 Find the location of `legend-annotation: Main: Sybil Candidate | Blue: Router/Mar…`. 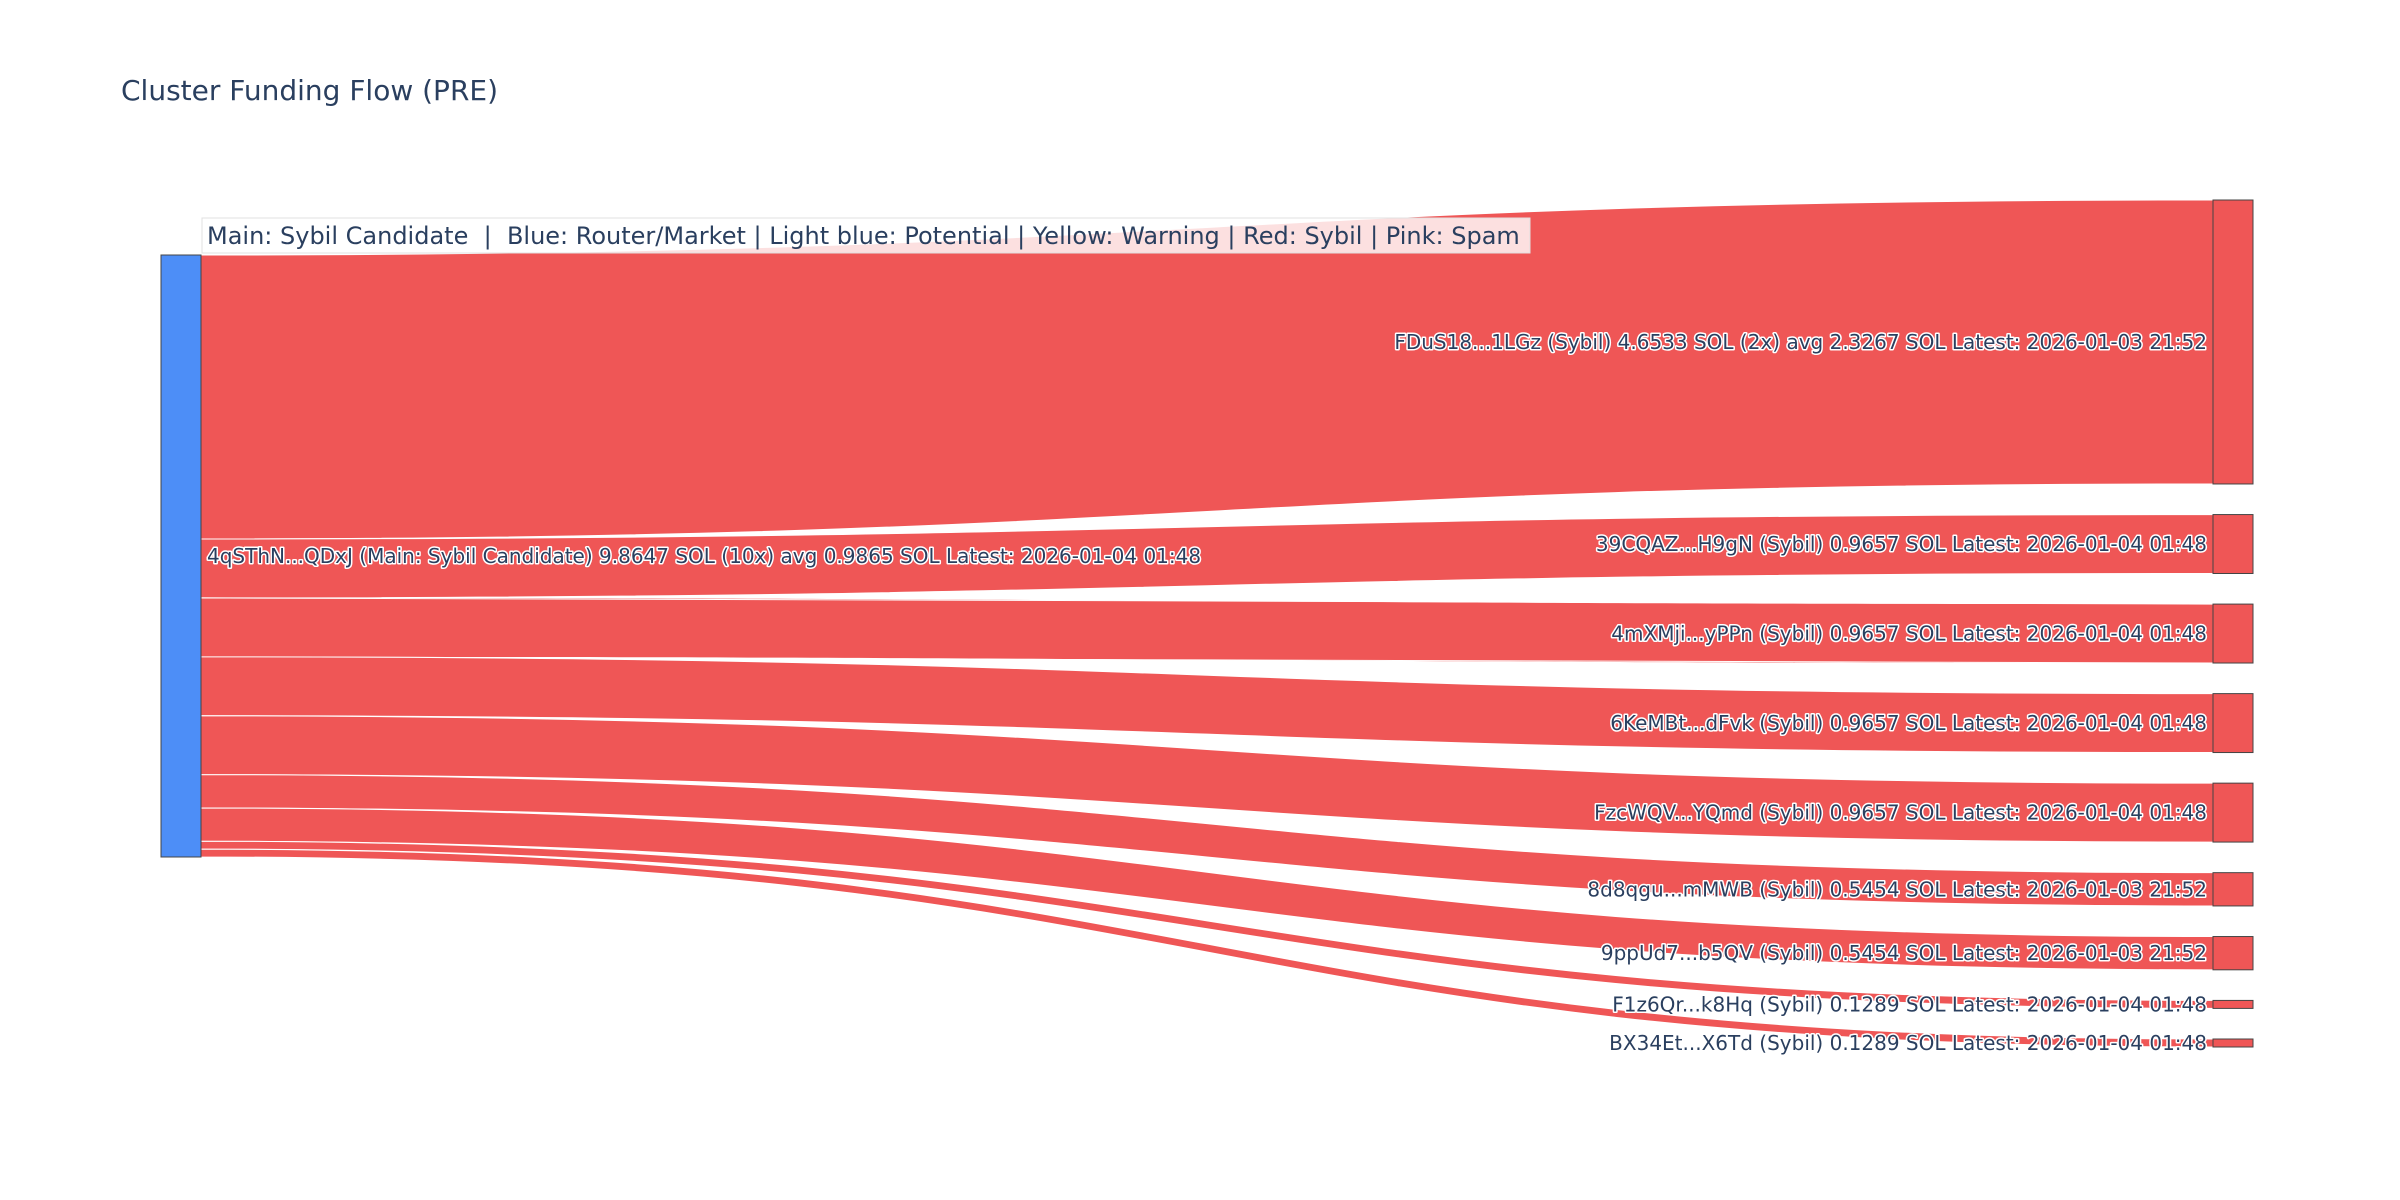

legend-annotation: Main: Sybil Candidate | Blue: Router/Mar… is located at coordinates (866, 235).